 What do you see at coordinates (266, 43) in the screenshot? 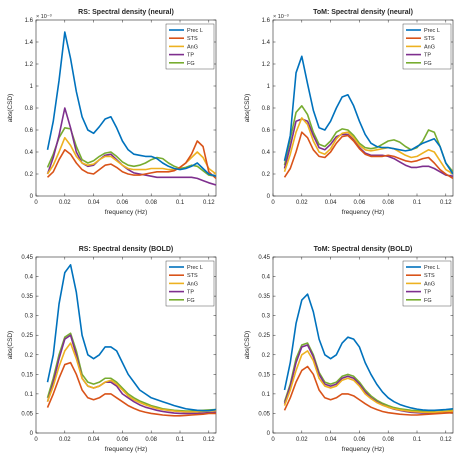
I see `y-tick-label: 1.4` at bounding box center [266, 43].